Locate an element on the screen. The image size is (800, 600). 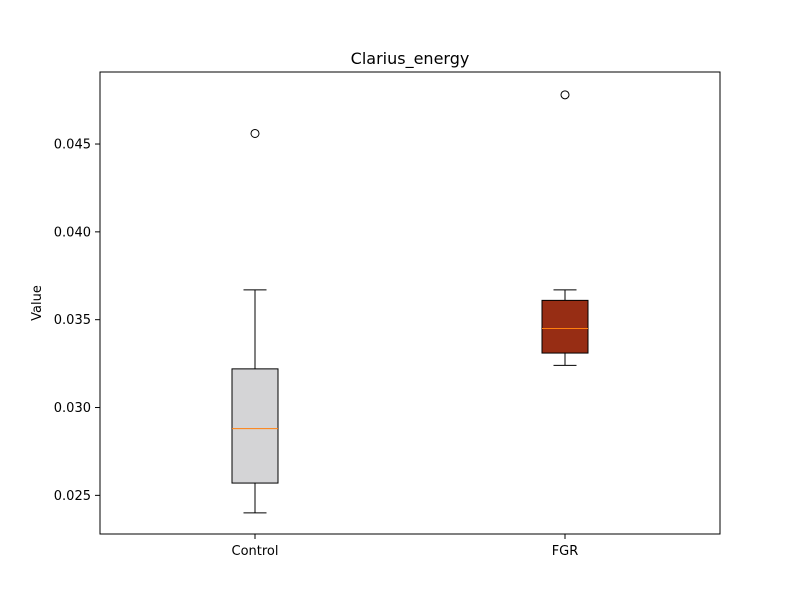
x-tick-label: FGR is located at coordinates (565, 551).